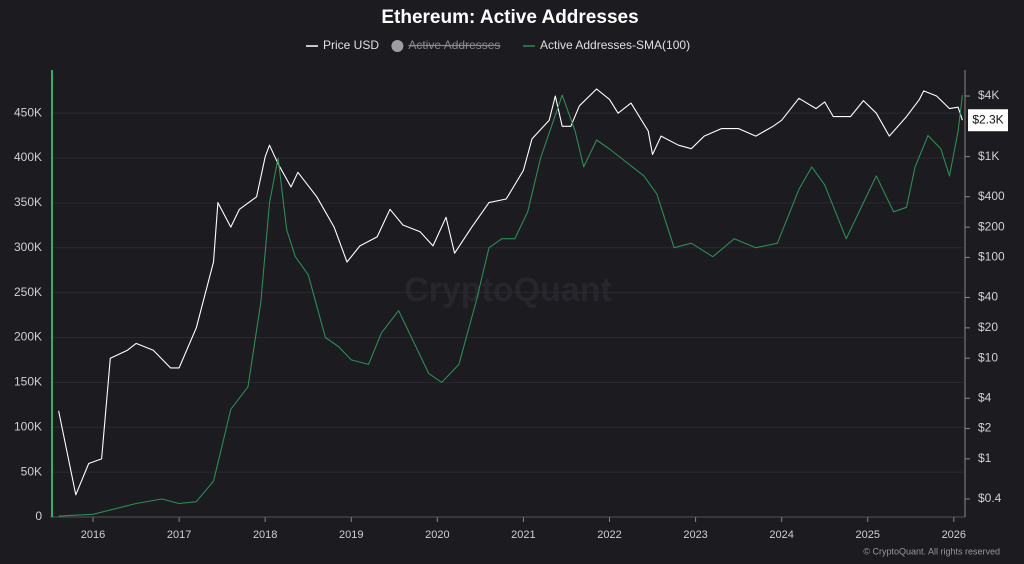  Describe the element at coordinates (615, 45) in the screenshot. I see `legend-label: Active Addresses-SMA(100)` at that location.